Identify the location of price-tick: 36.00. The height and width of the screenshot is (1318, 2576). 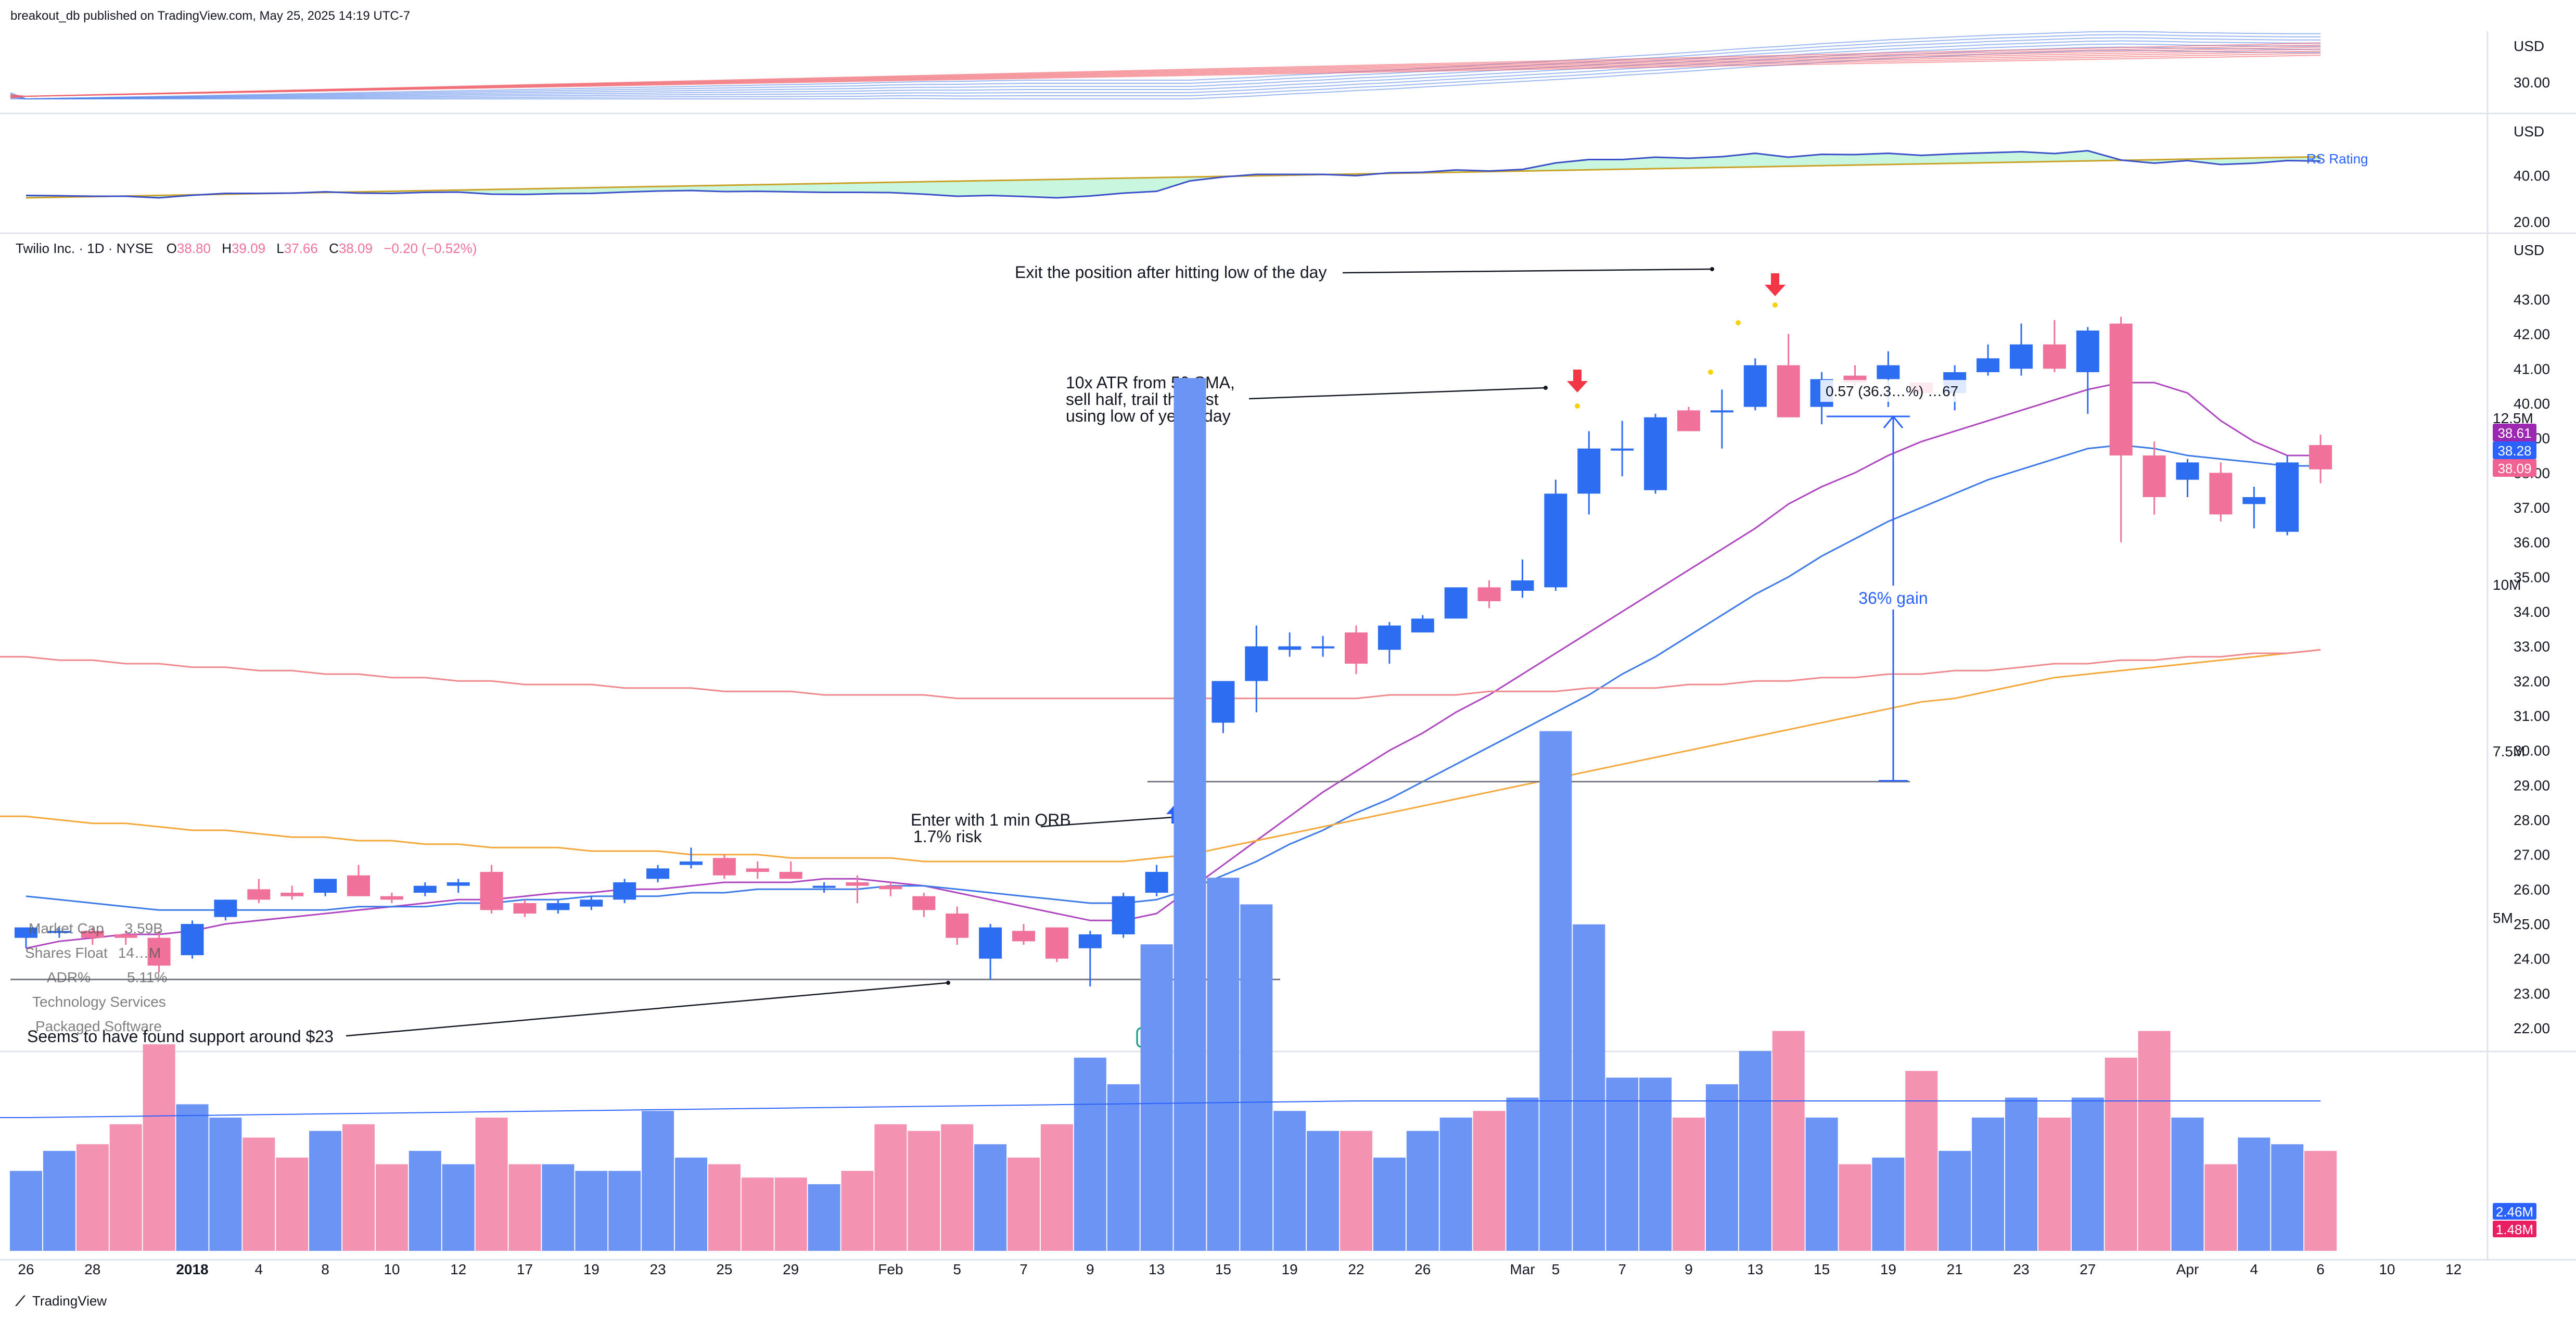
(2532, 543).